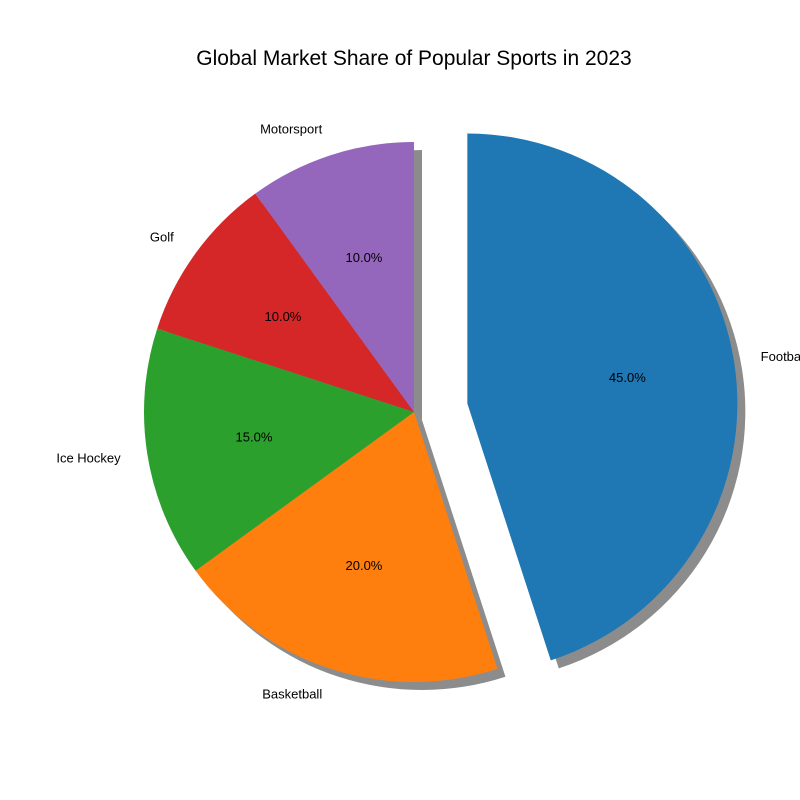  What do you see at coordinates (254, 436) in the screenshot?
I see `slice-percent-ice-hockey: 15.0%` at bounding box center [254, 436].